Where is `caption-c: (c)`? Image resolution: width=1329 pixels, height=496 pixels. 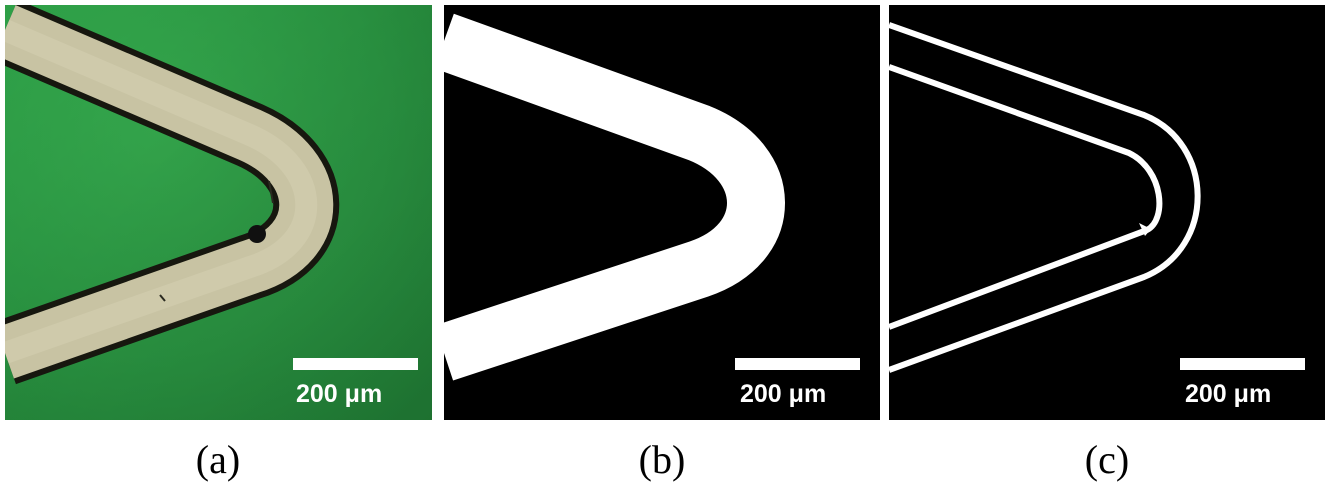 caption-c: (c) is located at coordinates (1107, 459).